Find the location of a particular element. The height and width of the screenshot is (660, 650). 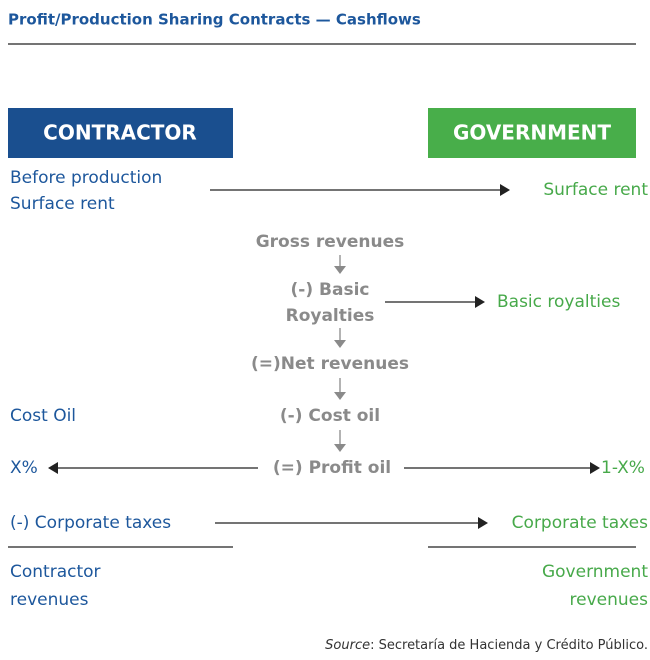

flow-step: (=)Net revenues is located at coordinates (330, 364).